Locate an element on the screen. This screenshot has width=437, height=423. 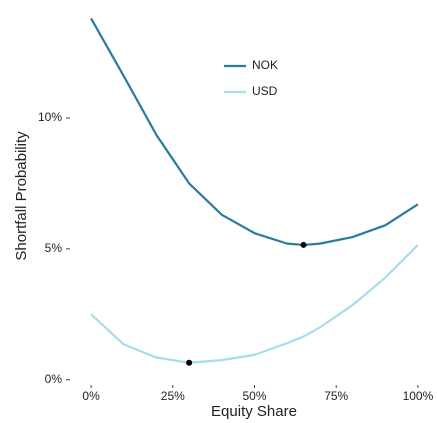
y-tick-label: 0% is located at coordinates (54, 379).